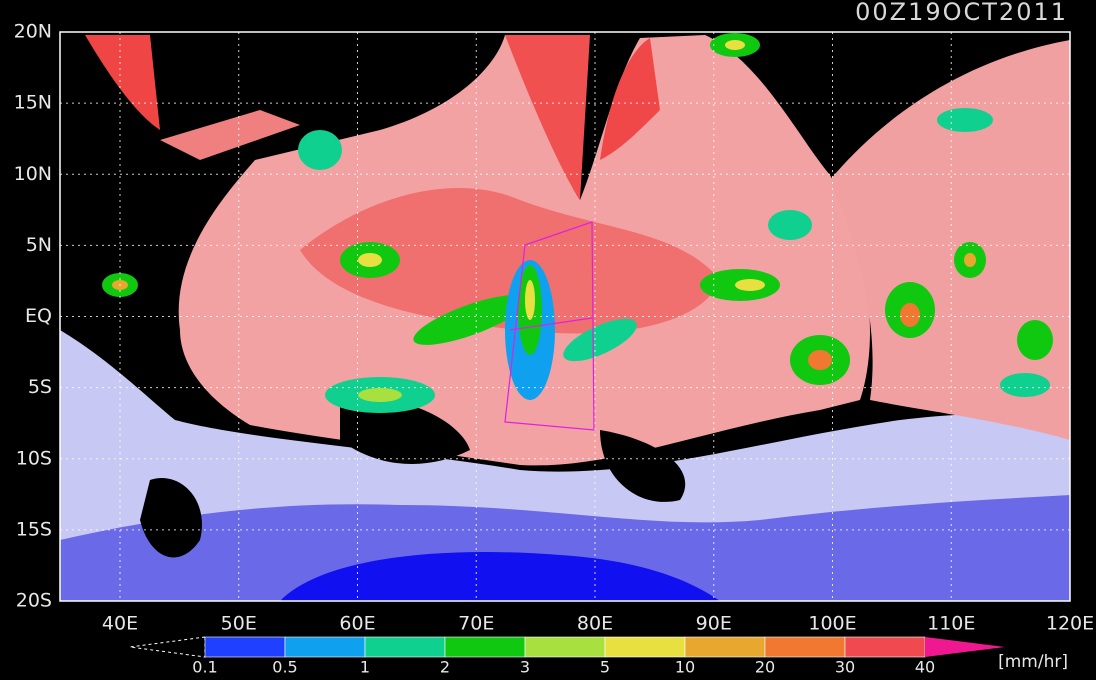 The width and height of the screenshot is (1096, 680). What do you see at coordinates (365, 667) in the screenshot?
I see `colorbar-label: 1` at bounding box center [365, 667].